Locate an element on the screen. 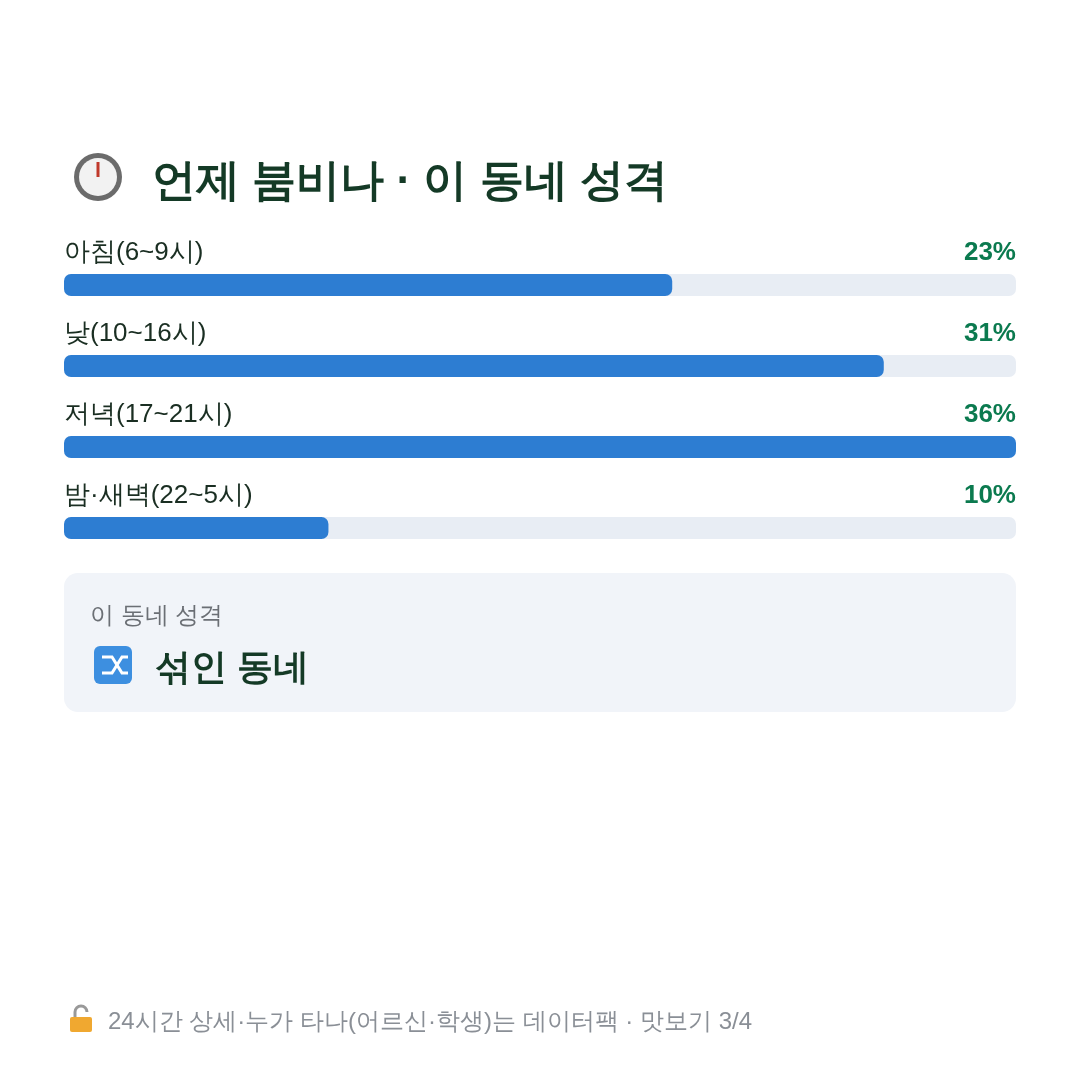  y-tick-label: 아침(6~9시) is located at coordinates (134, 251).